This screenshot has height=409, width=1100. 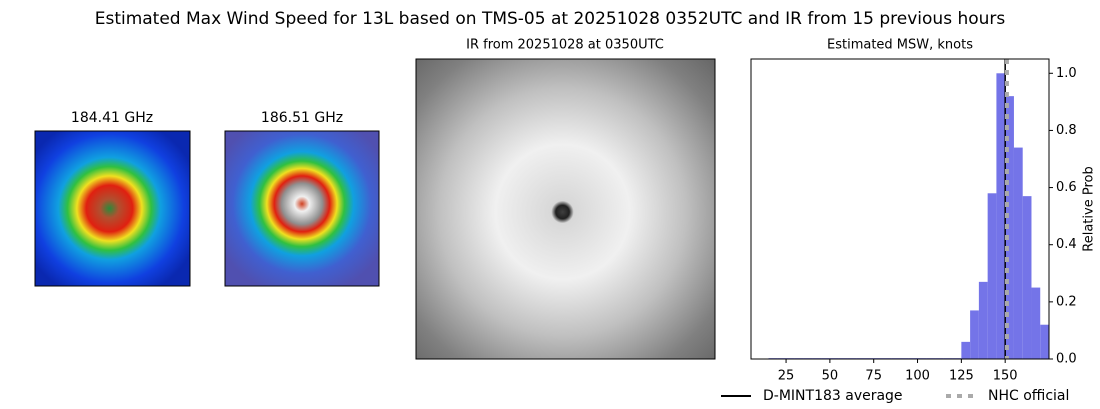 What do you see at coordinates (1089, 208) in the screenshot?
I see `y-axis-label: Relative Prob` at bounding box center [1089, 208].